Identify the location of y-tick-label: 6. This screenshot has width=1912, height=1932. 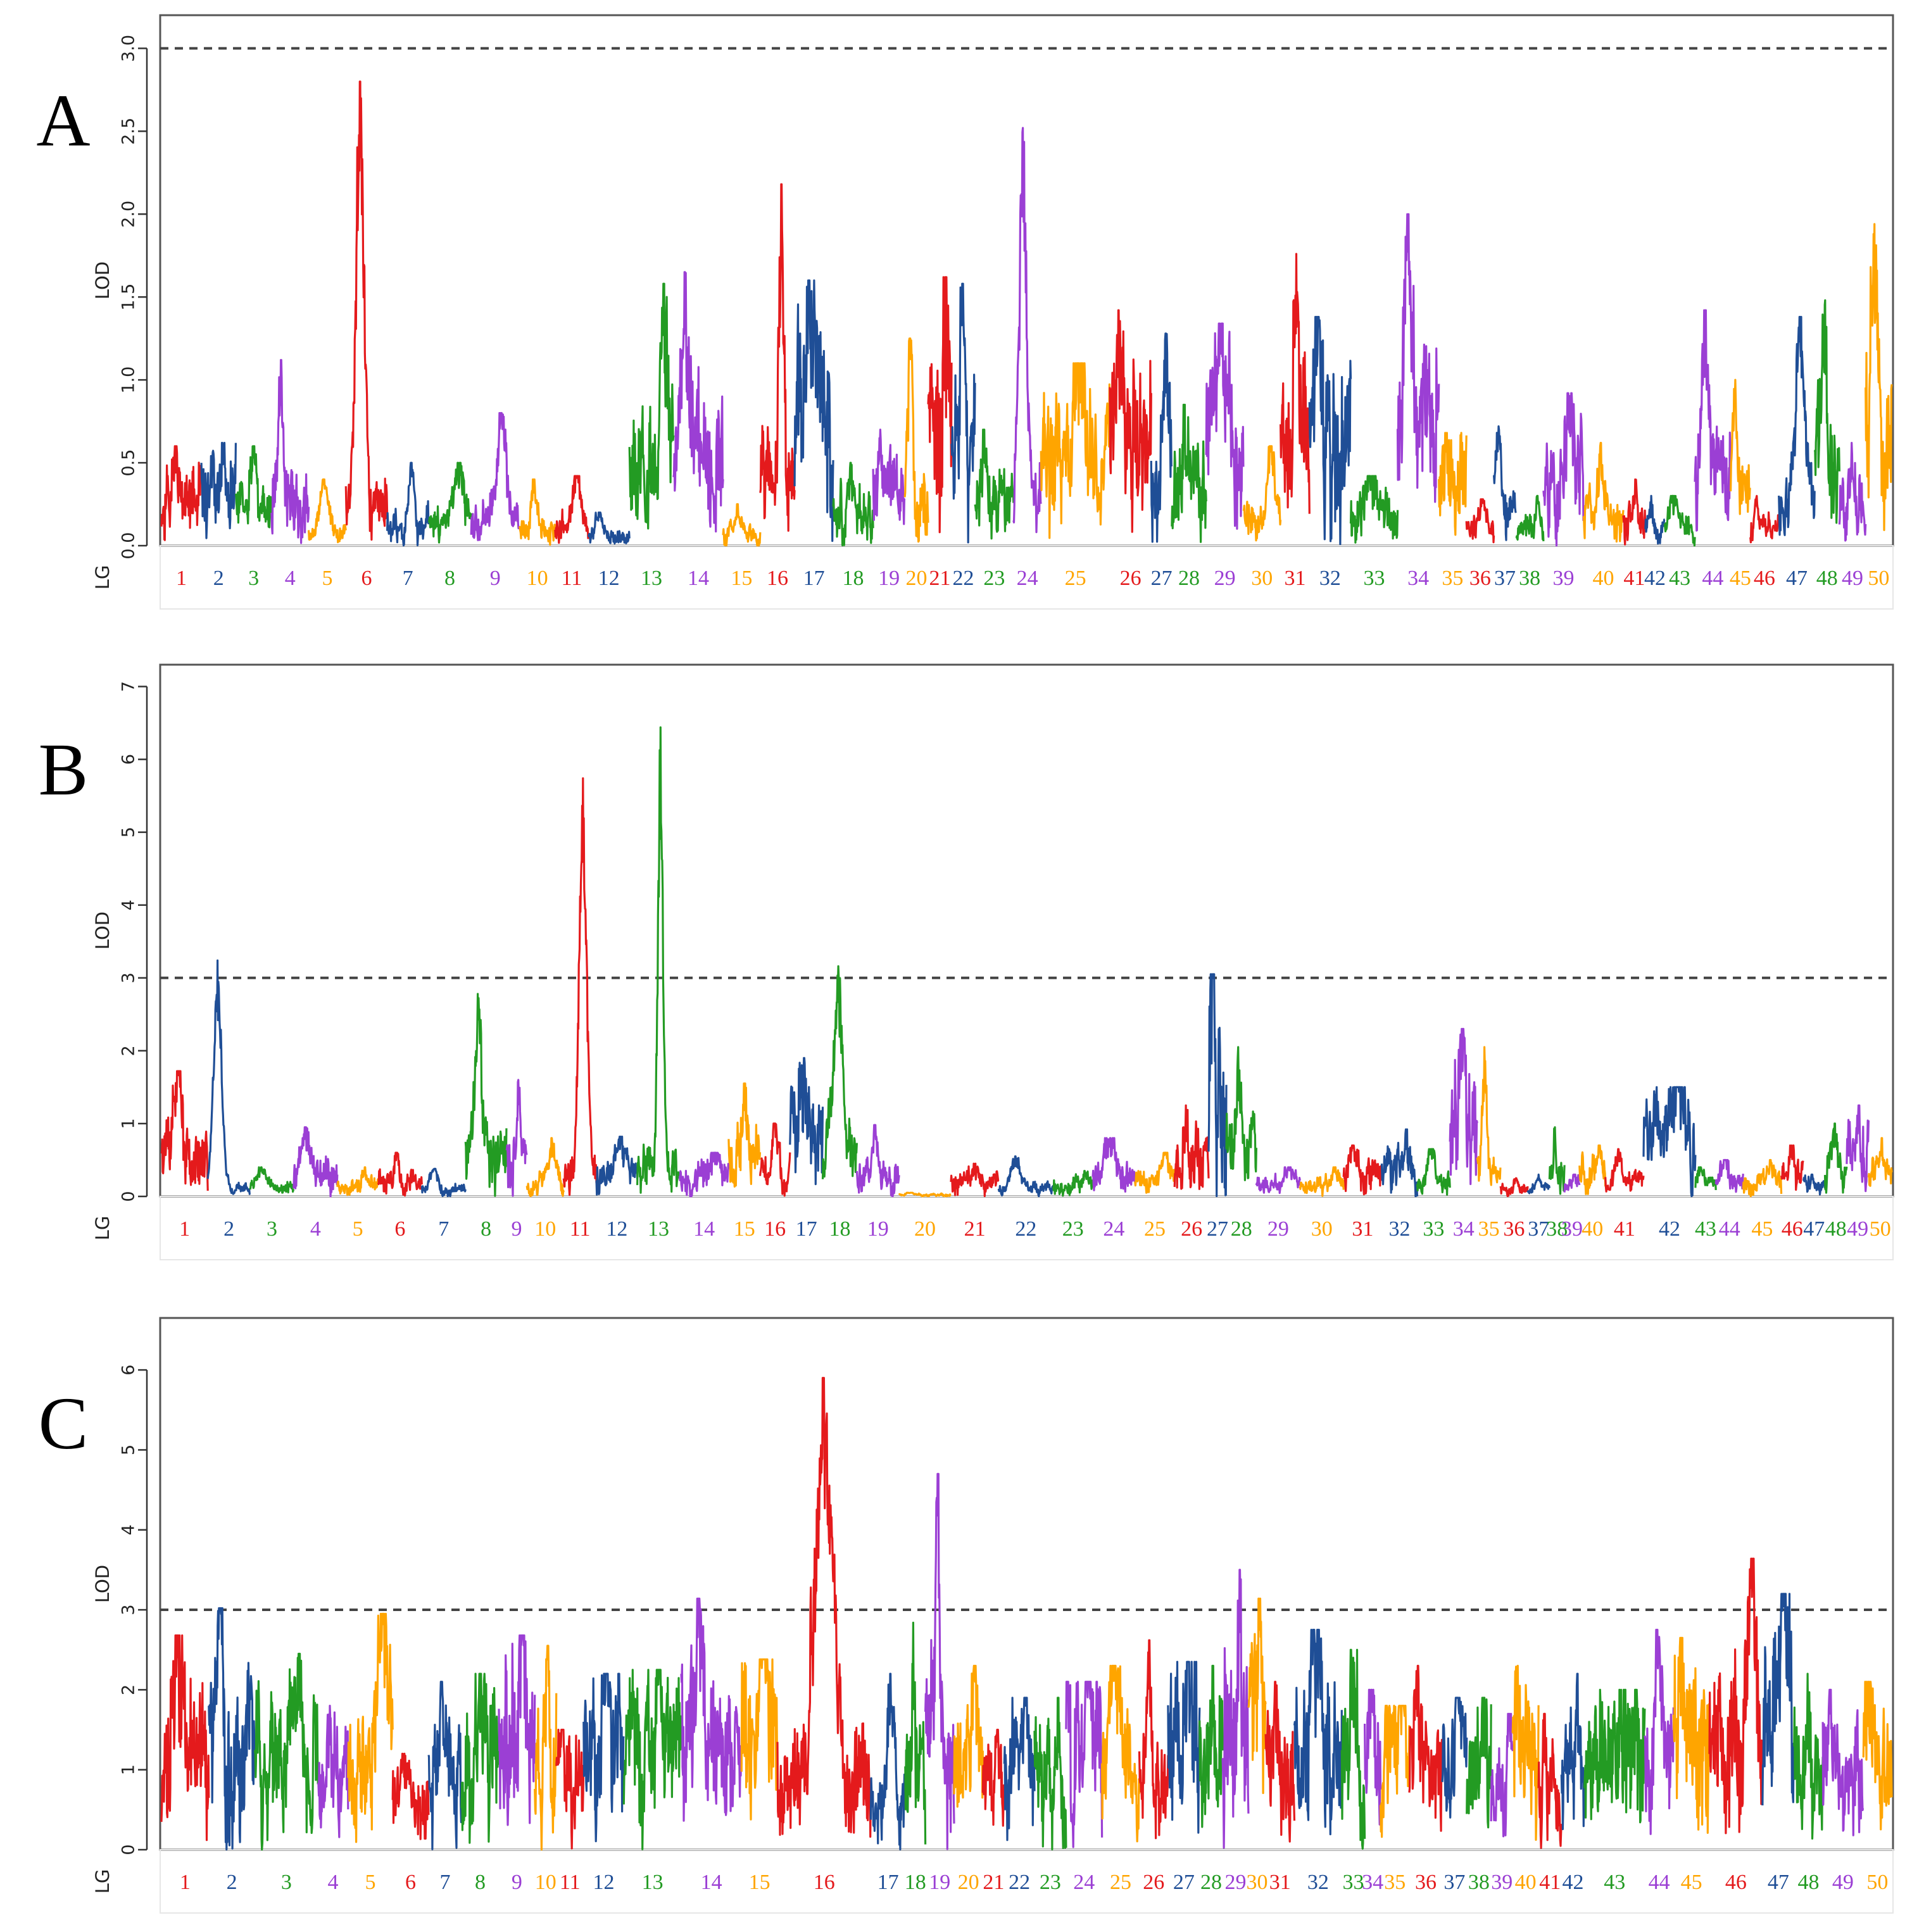
(128, 1370).